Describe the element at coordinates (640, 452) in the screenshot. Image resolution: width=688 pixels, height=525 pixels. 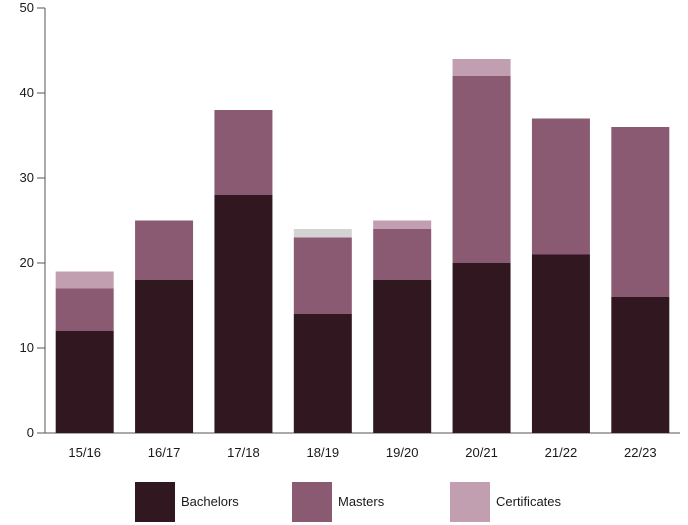
I see `x-tick-label: 22/23` at that location.